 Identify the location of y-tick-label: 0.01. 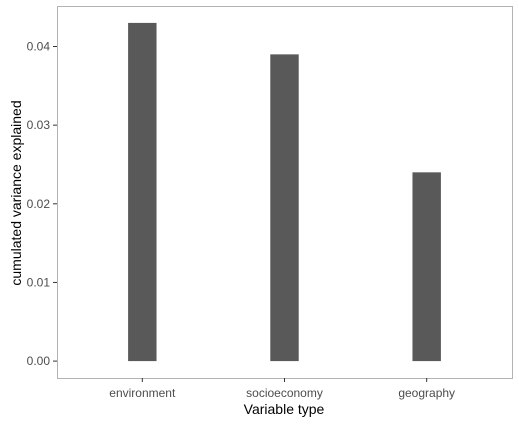
(39, 282).